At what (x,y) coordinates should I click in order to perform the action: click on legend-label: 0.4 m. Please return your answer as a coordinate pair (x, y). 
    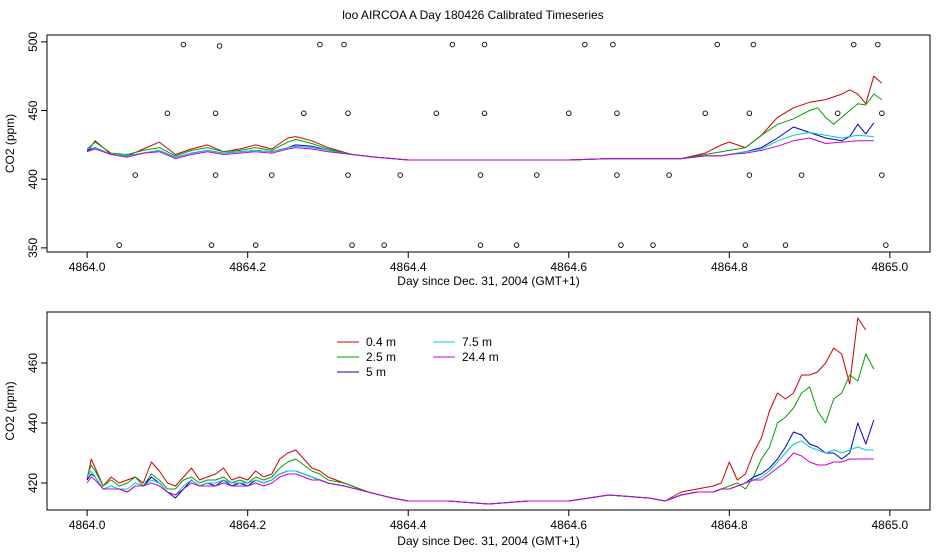
    Looking at the image, I should click on (381, 342).